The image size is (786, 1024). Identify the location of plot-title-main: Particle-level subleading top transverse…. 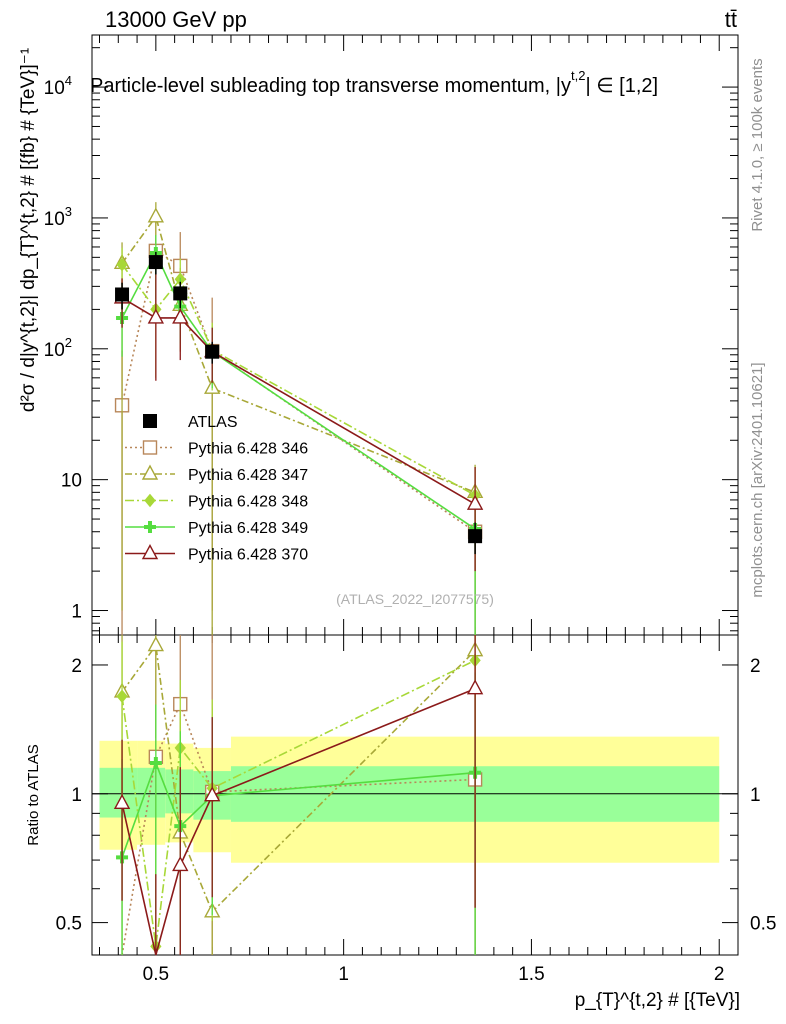
(330, 86).